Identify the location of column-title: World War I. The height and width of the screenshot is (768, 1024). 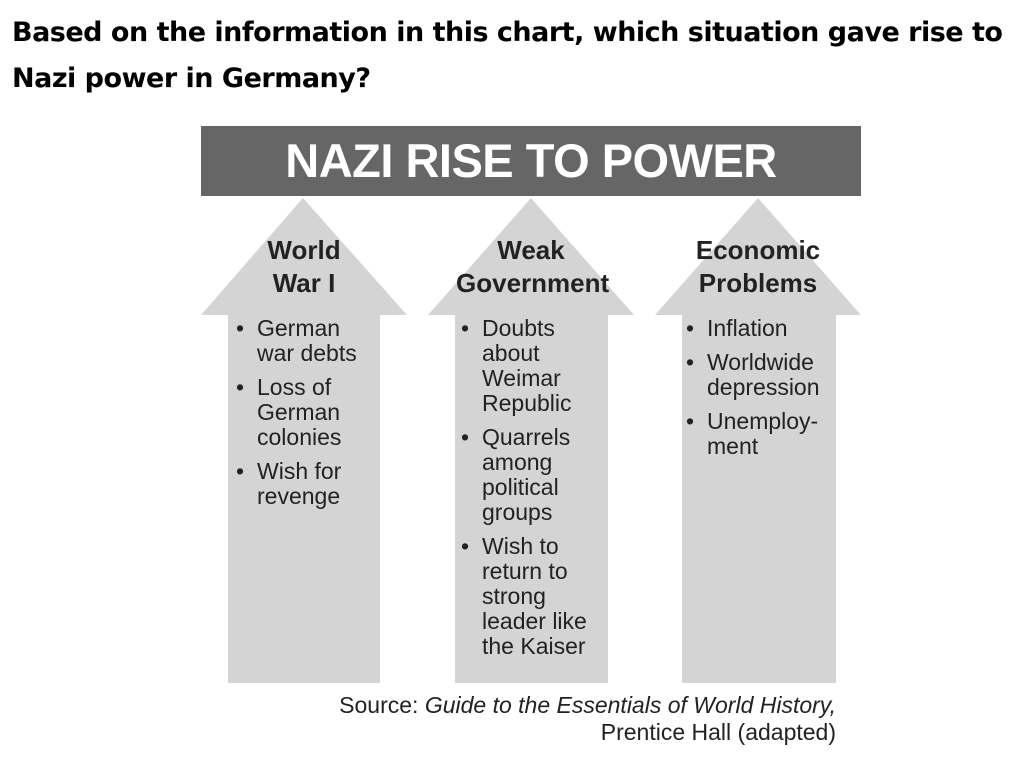
(304, 267).